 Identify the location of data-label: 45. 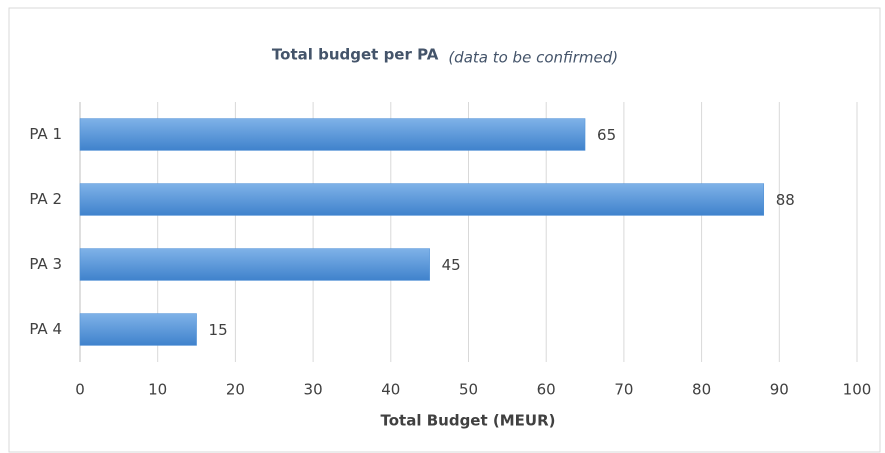
(451, 265).